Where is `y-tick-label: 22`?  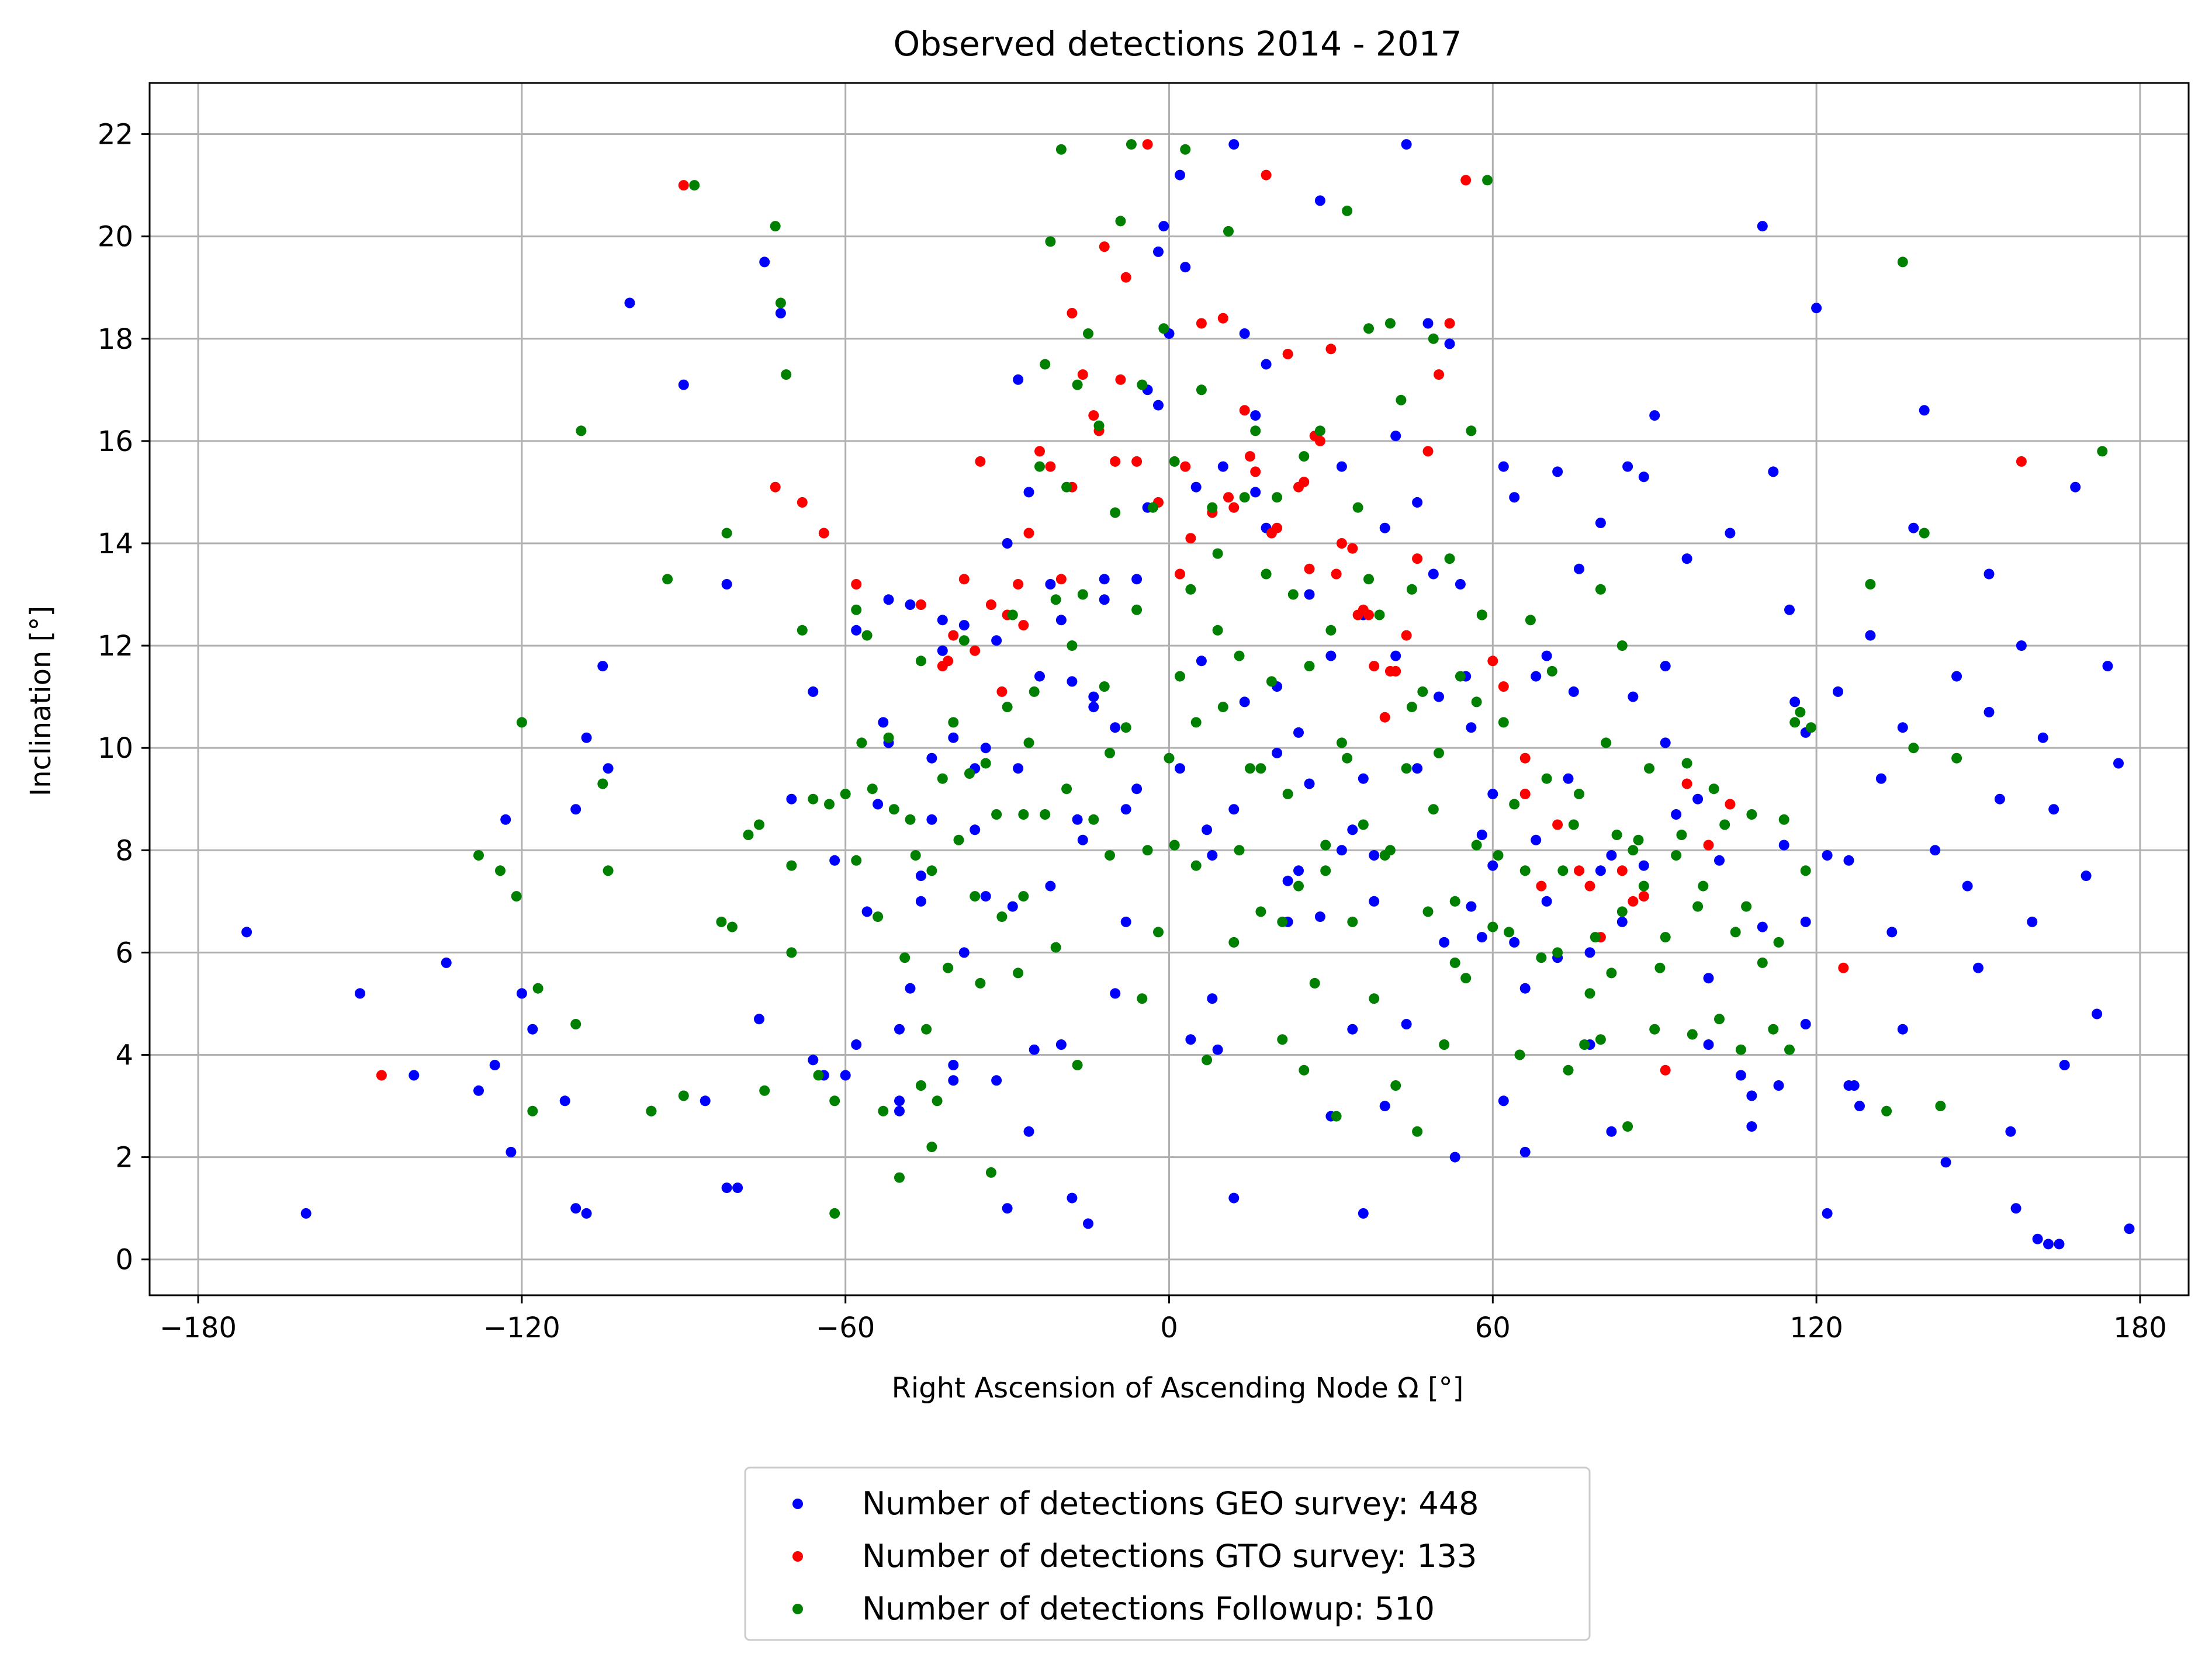 y-tick-label: 22 is located at coordinates (115, 135).